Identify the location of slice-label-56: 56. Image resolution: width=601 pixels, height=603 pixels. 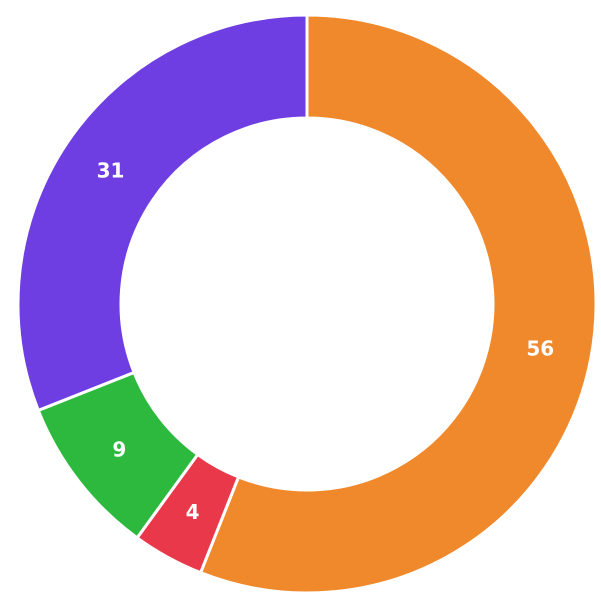
(540, 349).